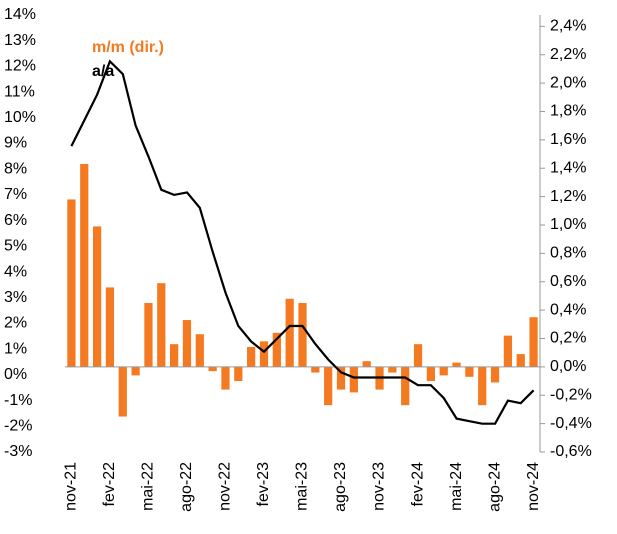 The height and width of the screenshot is (534, 617). I want to click on y2-tick-label: 1,0%, so click(568, 224).